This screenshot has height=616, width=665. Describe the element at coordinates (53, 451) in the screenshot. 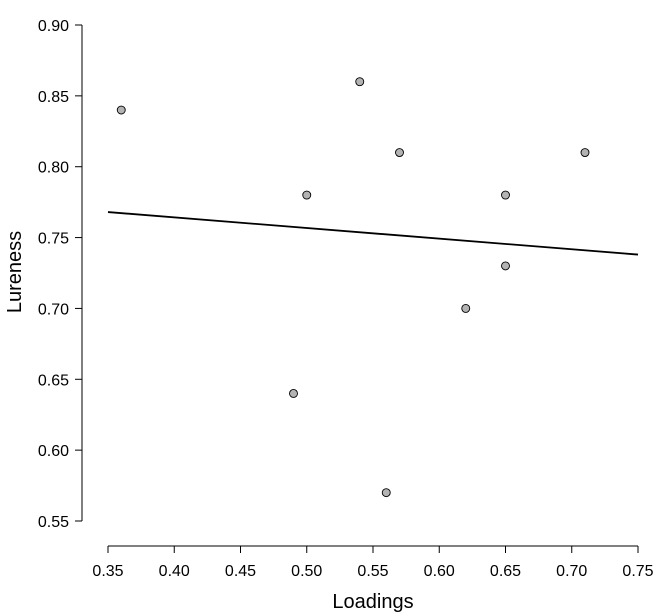

I see `y-tick-label: 0.60` at that location.